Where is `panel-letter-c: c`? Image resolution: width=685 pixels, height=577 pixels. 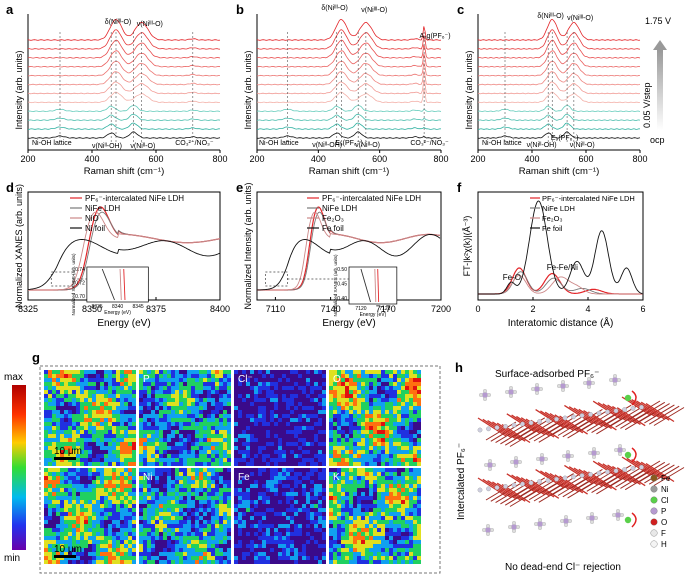
panel-letter-c: c is located at coordinates (460, 9).